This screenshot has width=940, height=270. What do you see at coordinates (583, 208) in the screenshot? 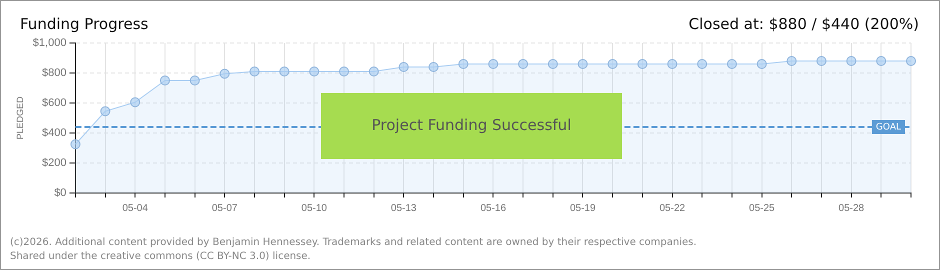
I see `x-tick-label: 05-19` at bounding box center [583, 208].